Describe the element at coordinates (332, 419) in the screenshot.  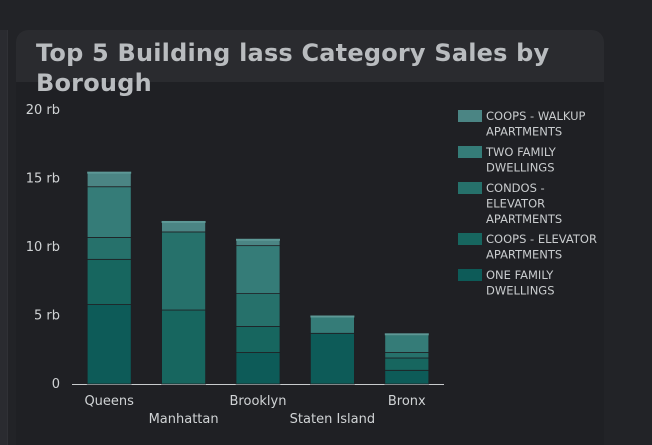
I see `x-tick-label: Staten Island` at that location.